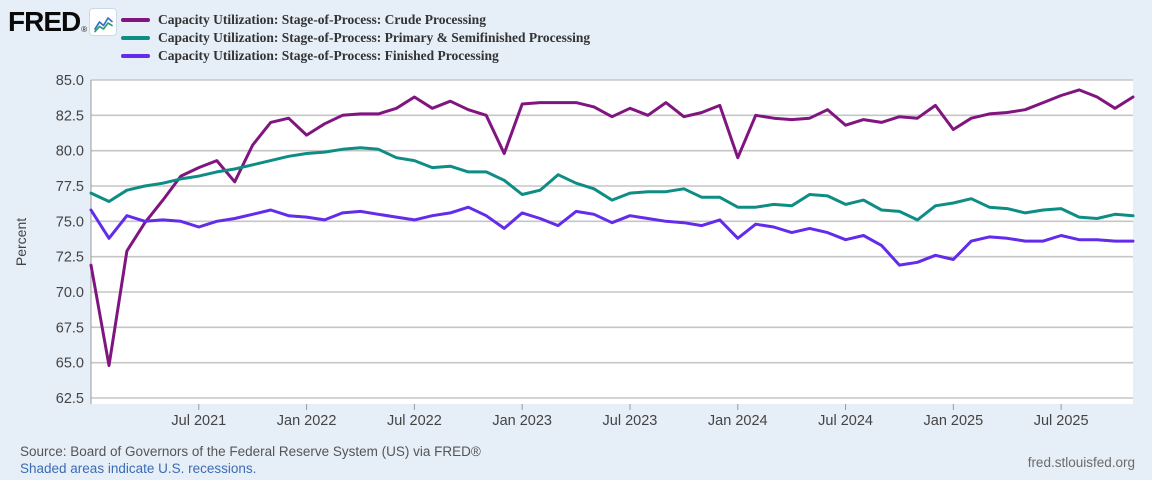 The image size is (1152, 480). Describe the element at coordinates (70, 116) in the screenshot. I see `y-tick-label: 82.5` at that location.